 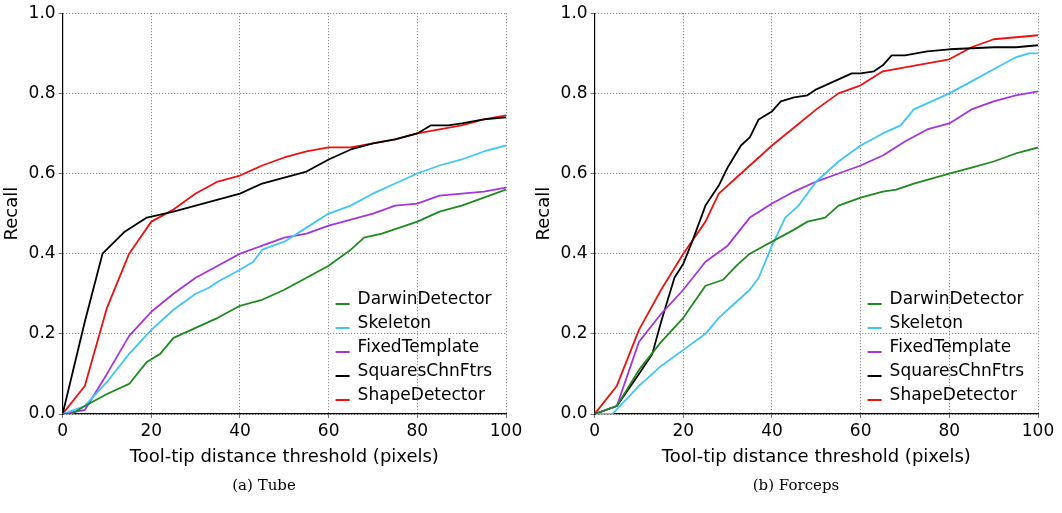 I want to click on text: (a) Tube, so click(x=264, y=485).